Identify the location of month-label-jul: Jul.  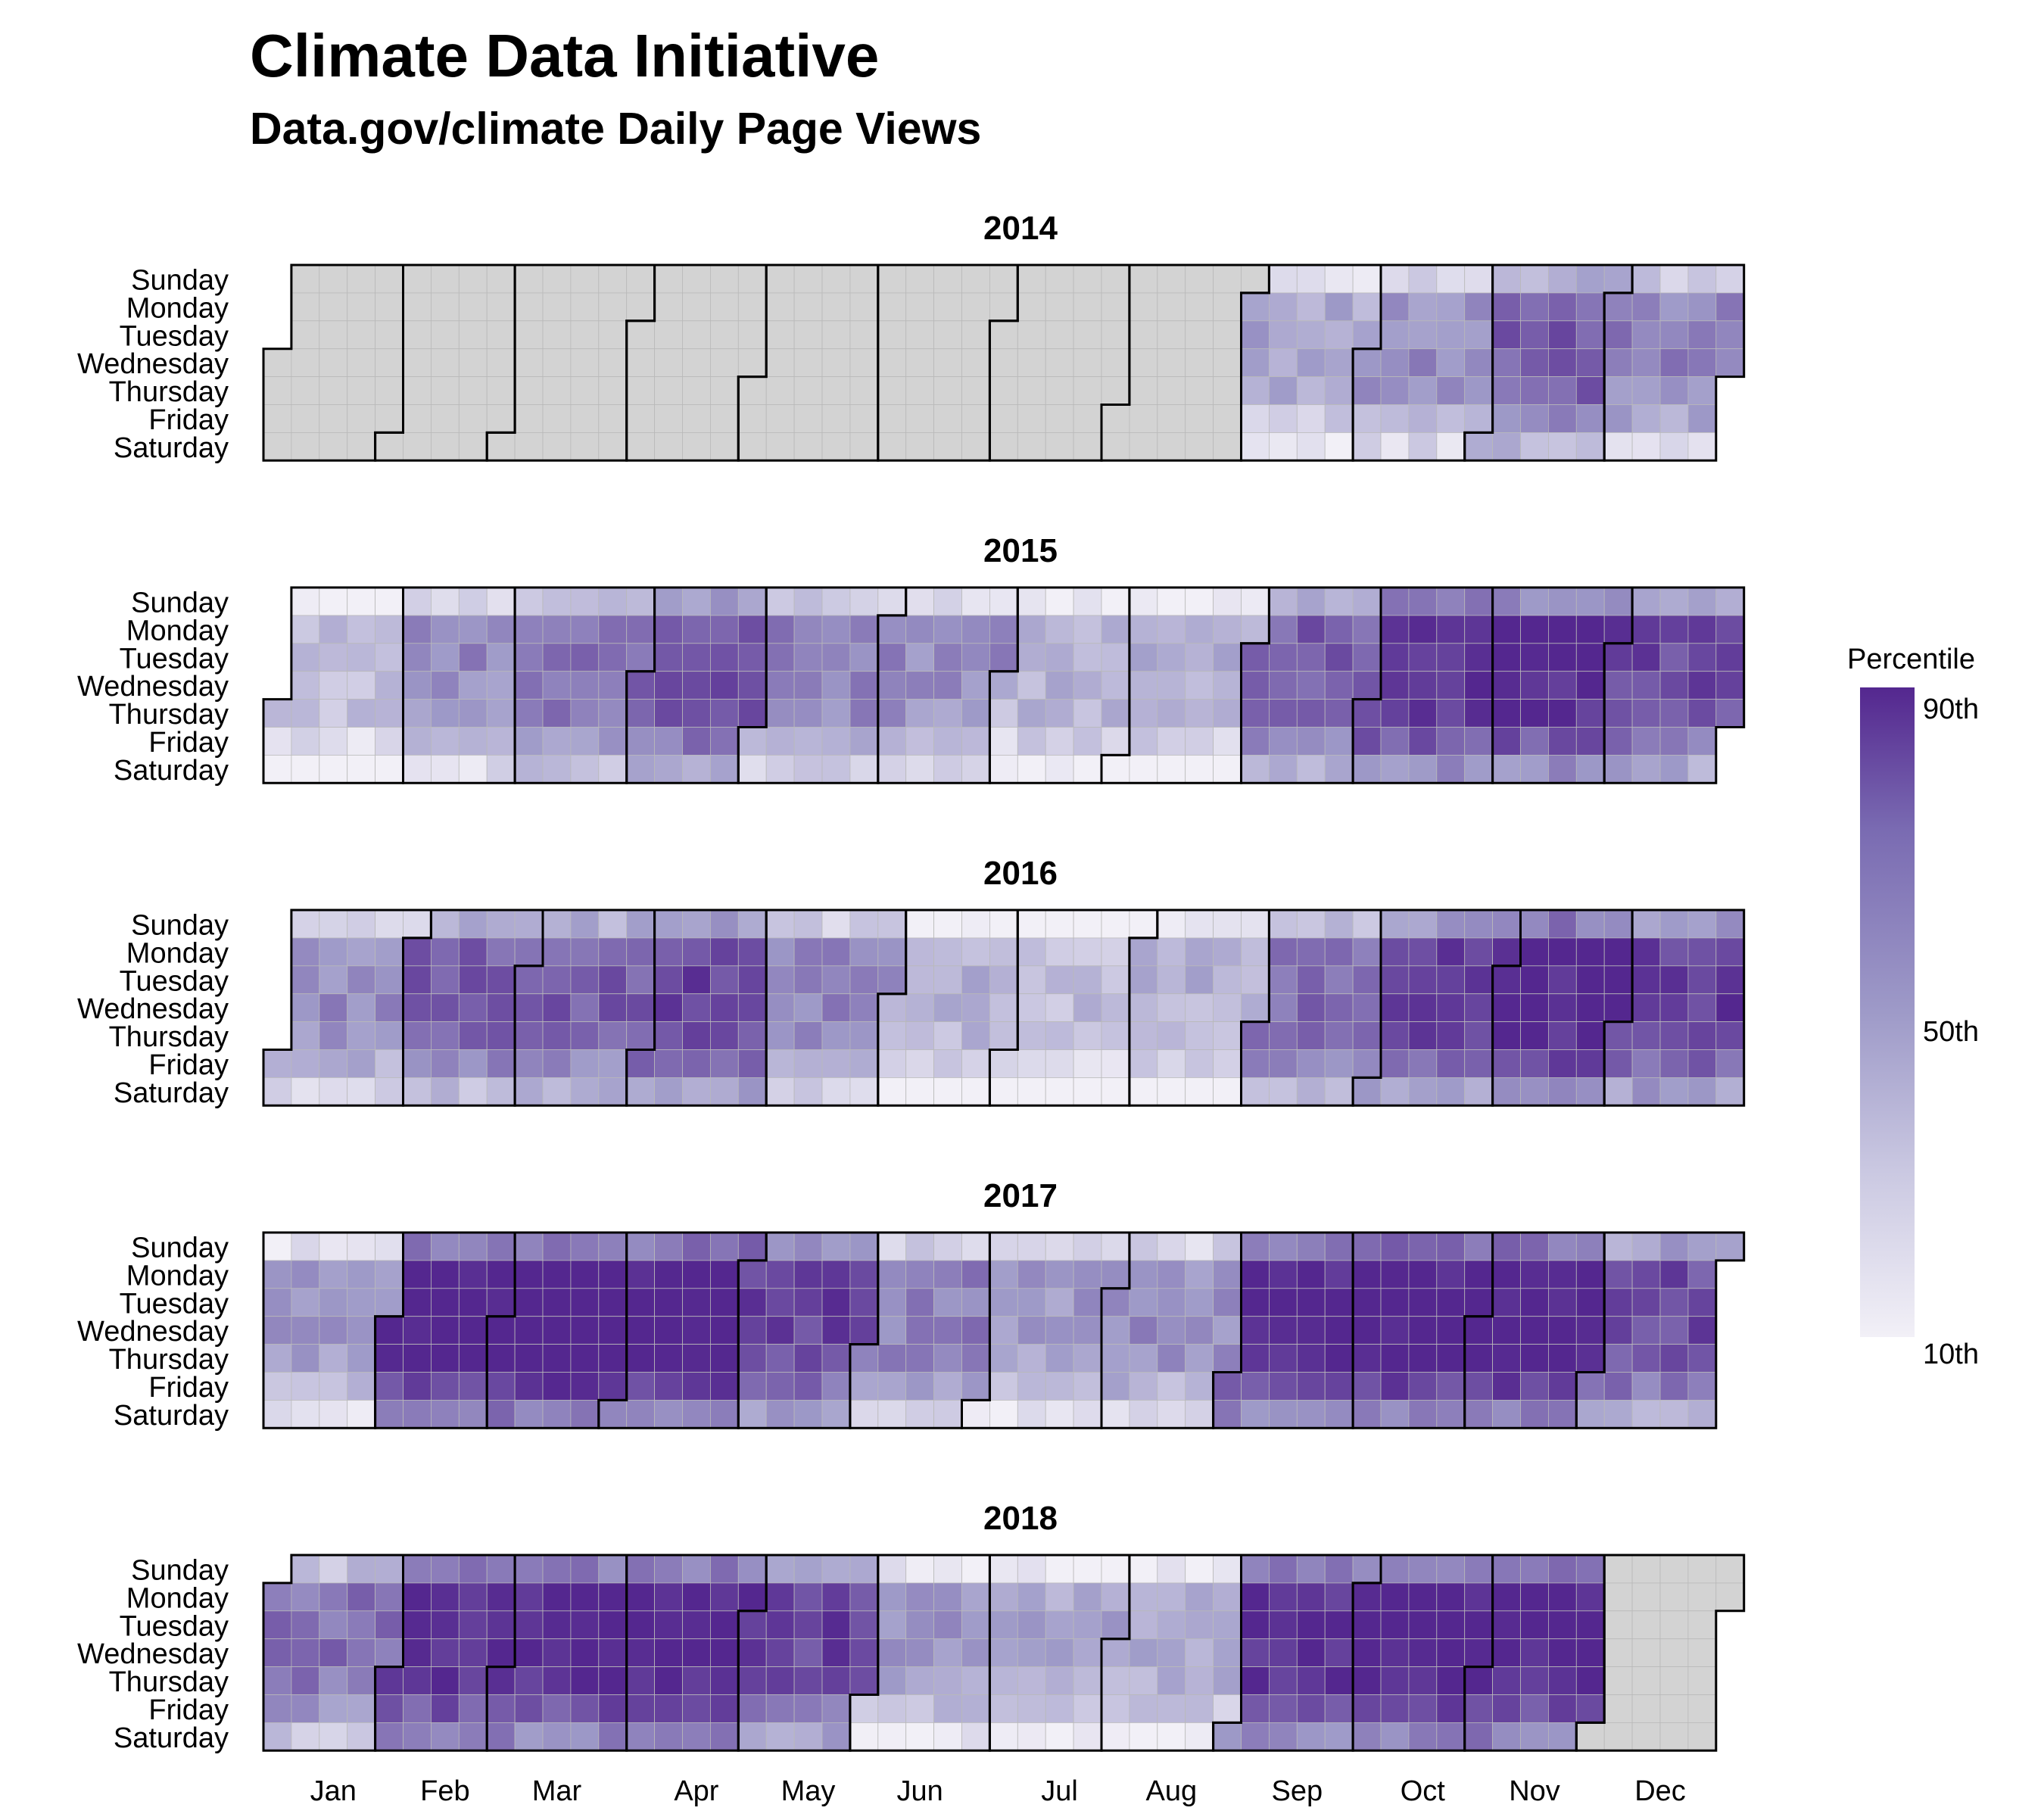
(1059, 1791).